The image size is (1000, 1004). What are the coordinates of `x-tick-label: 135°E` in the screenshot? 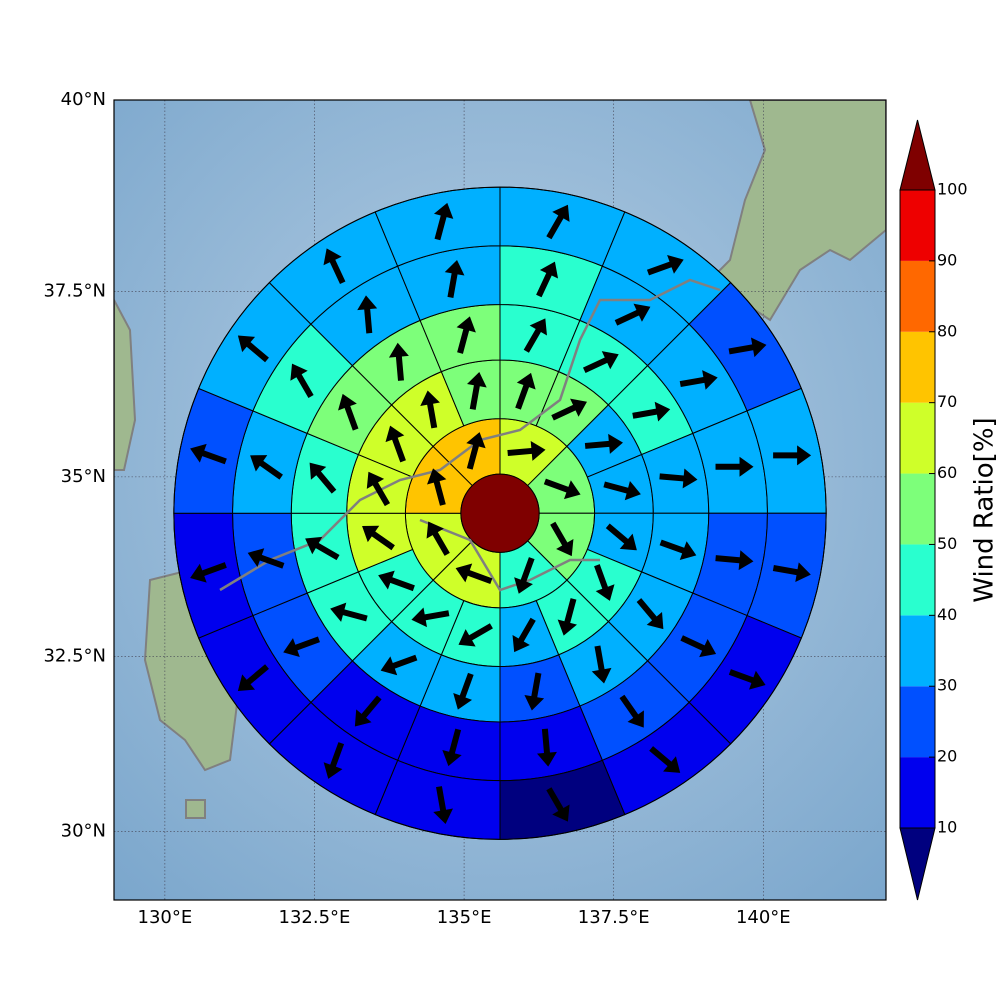 It's located at (464, 917).